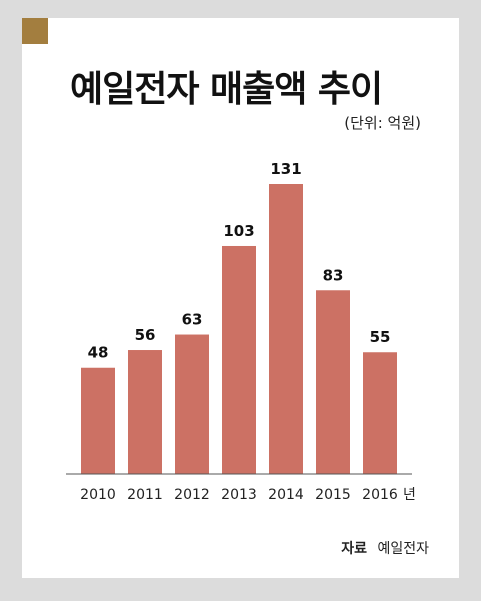 The image size is (481, 601). What do you see at coordinates (333, 275) in the screenshot?
I see `data-label-2015: 83` at bounding box center [333, 275].